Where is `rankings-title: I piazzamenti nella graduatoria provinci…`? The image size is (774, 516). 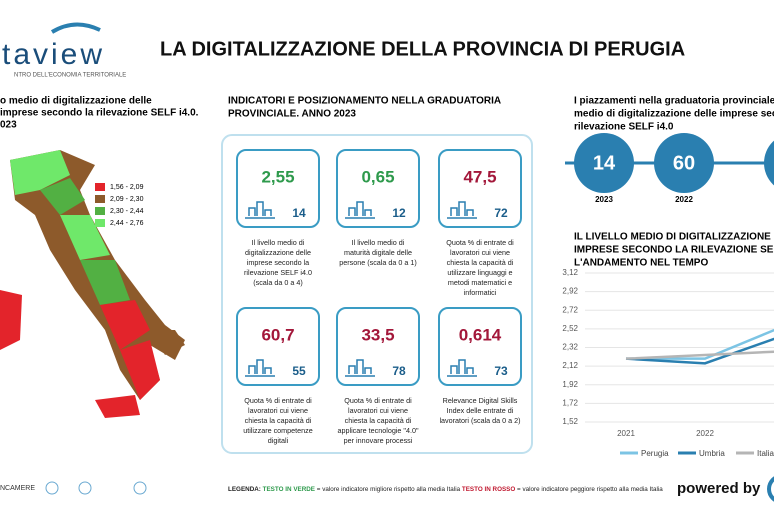
rankings-title: I piazzamenti nella graduatoria provinci… is located at coordinates (674, 101).